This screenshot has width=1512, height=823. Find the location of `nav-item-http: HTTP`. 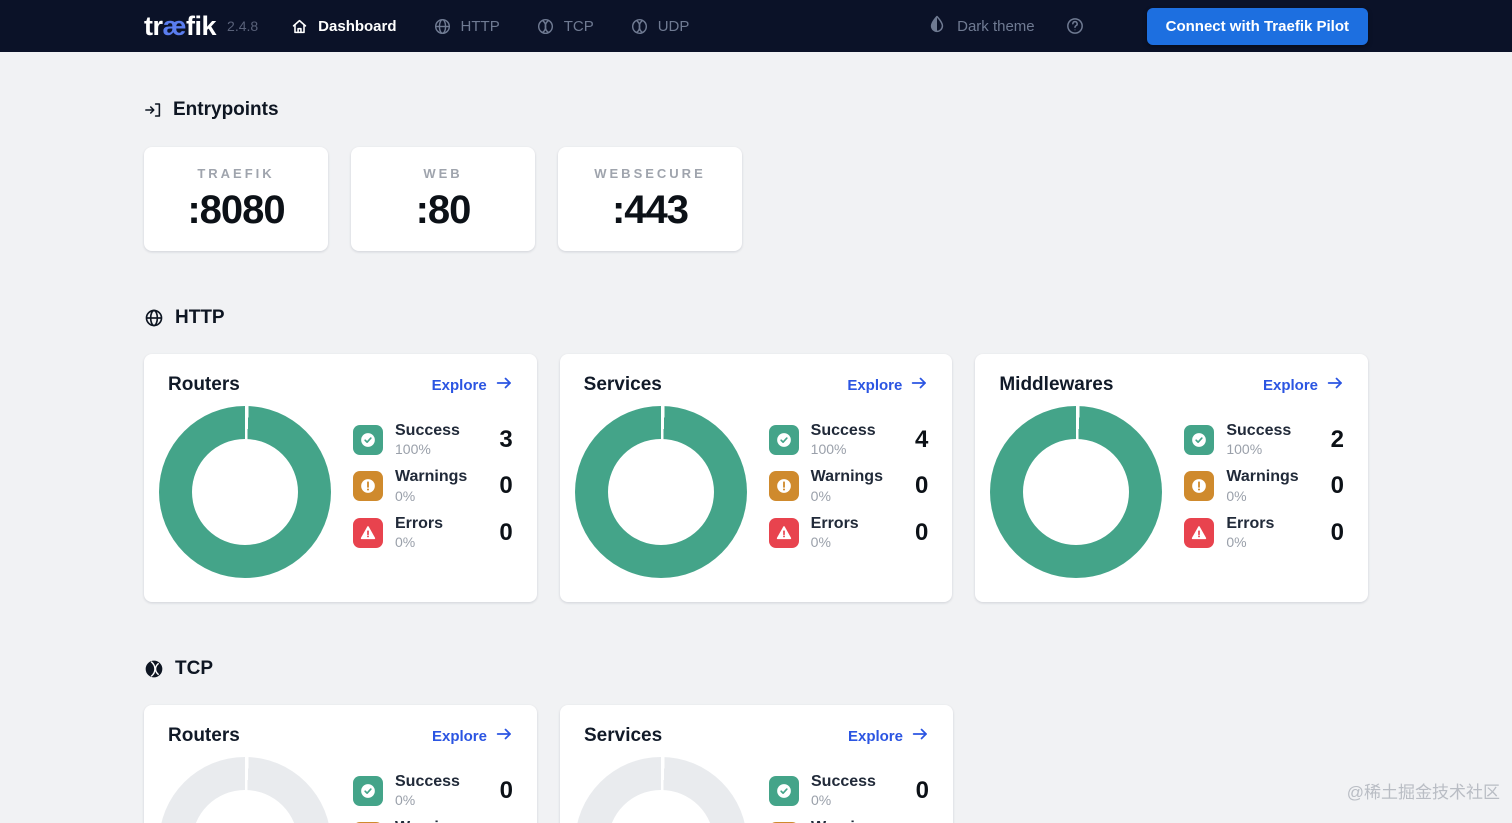

nav-item-http: HTTP is located at coordinates (466, 26).